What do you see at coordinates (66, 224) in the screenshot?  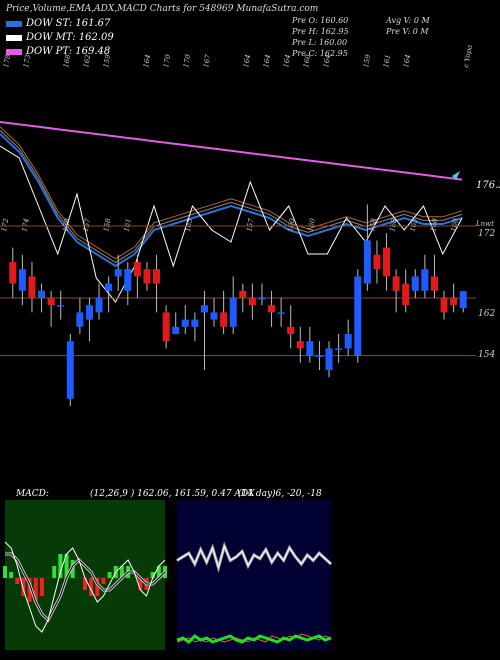 I see `mid-tick-label: 159` at bounding box center [66, 224].